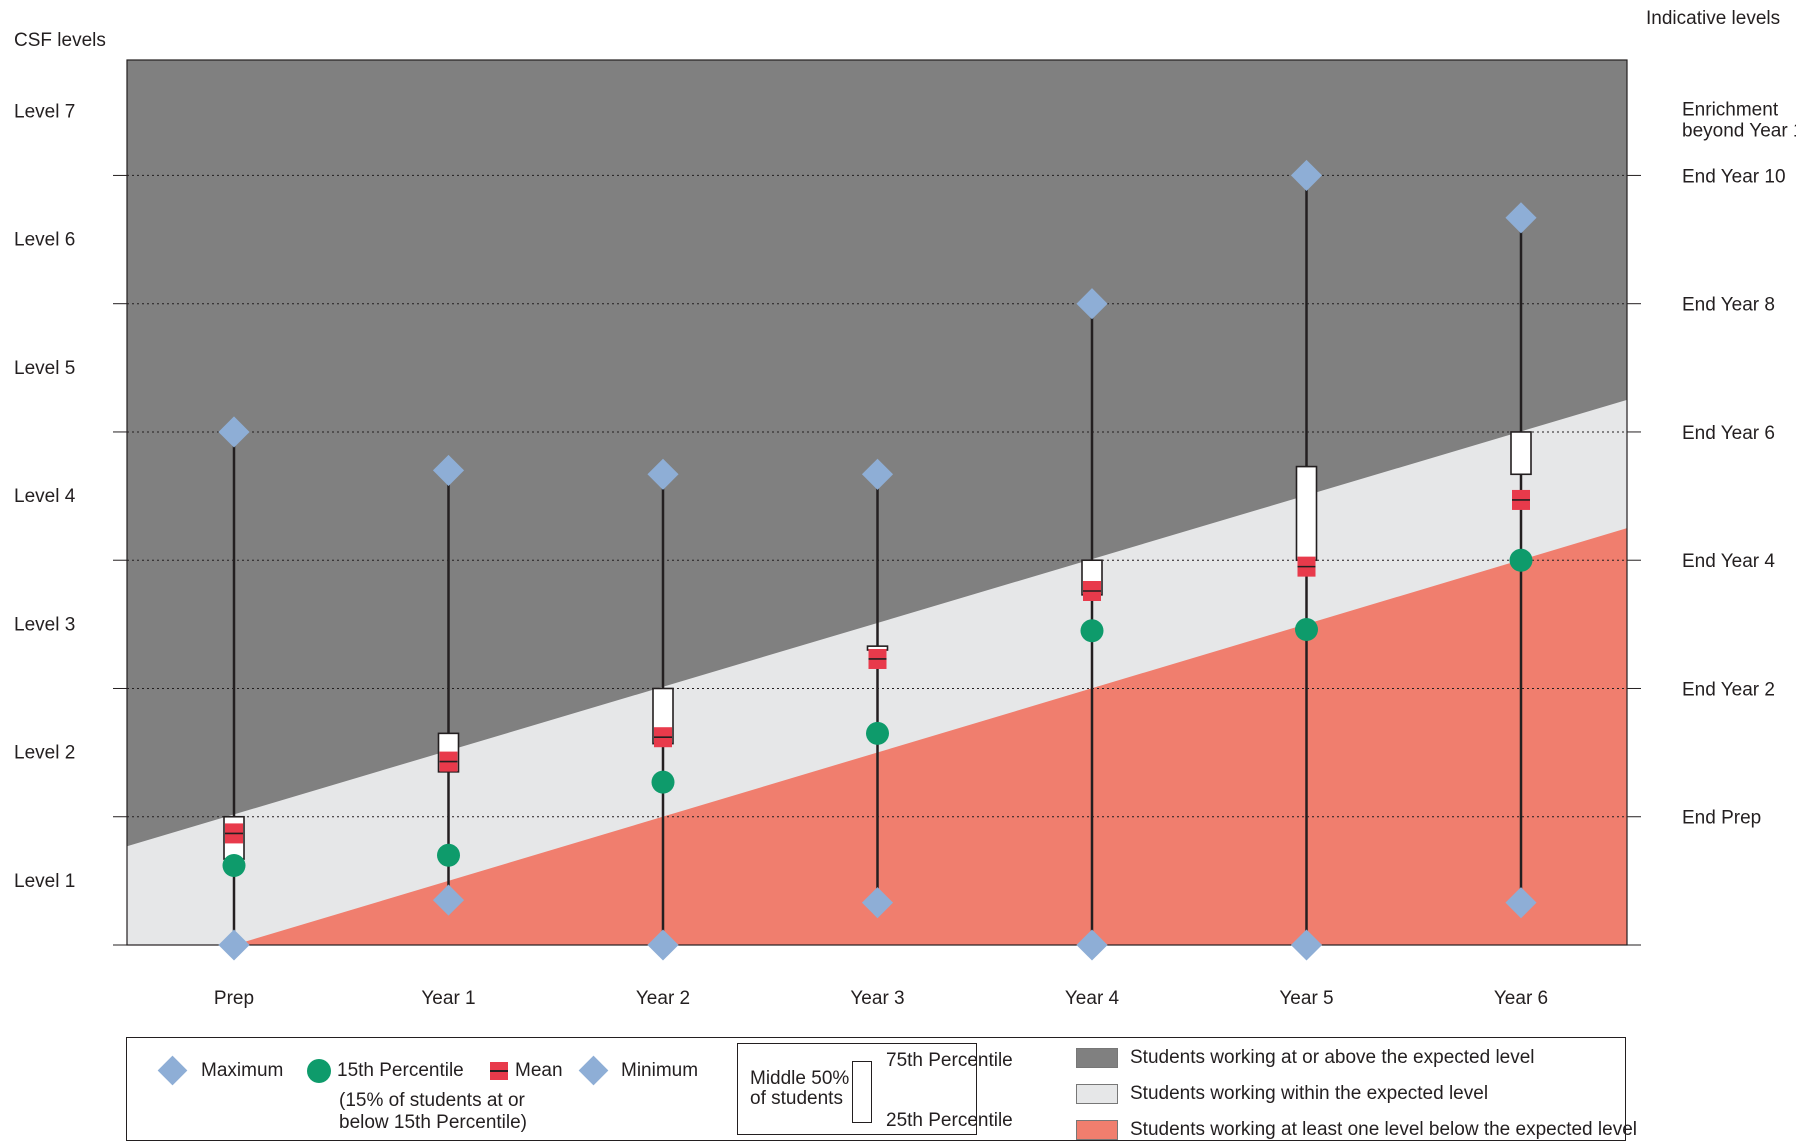 This screenshot has width=1796, height=1143. I want to click on left-level-label: Level 1, so click(44, 881).